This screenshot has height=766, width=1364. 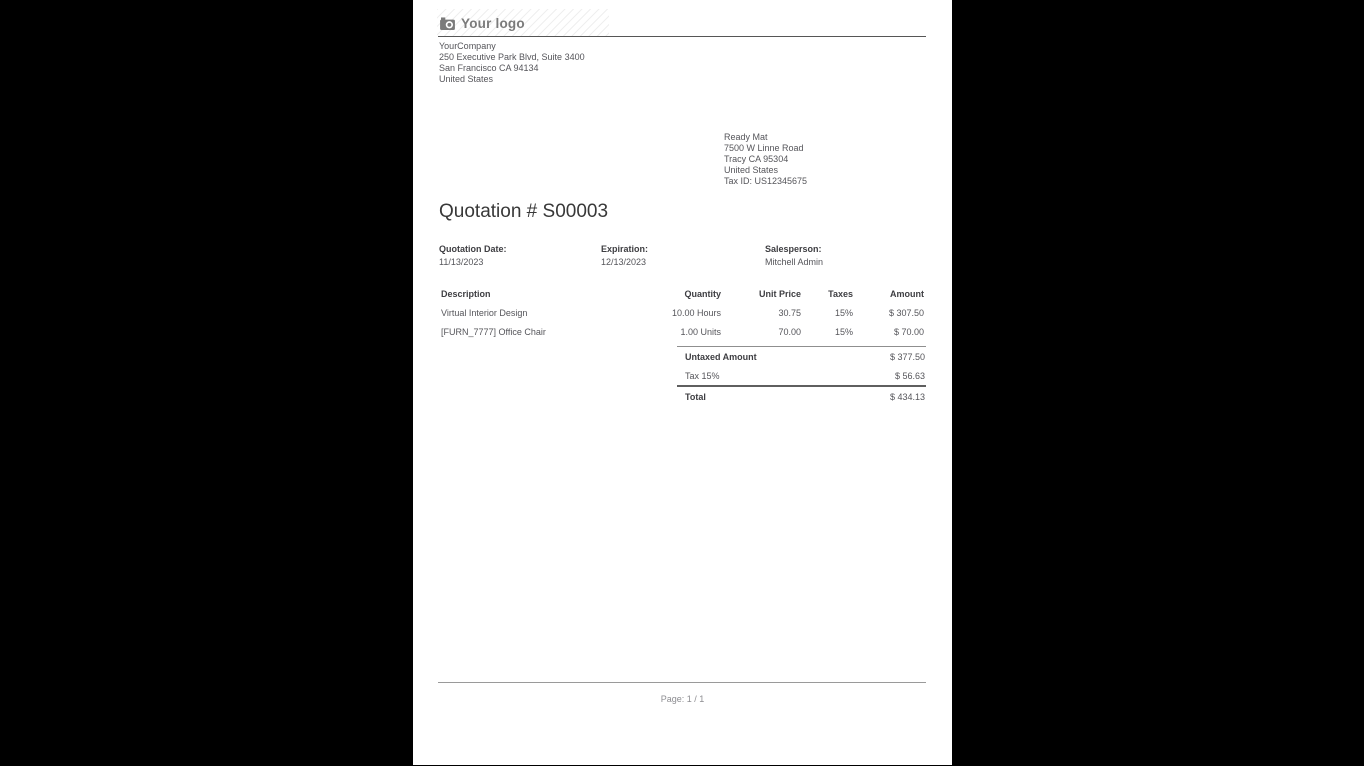 What do you see at coordinates (625, 249) in the screenshot?
I see `expiration-label: Expiration:` at bounding box center [625, 249].